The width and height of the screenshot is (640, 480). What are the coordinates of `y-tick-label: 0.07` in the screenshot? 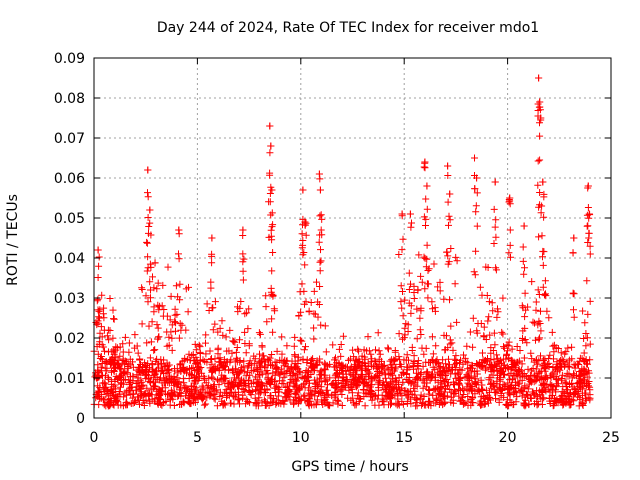 It's located at (69, 139).